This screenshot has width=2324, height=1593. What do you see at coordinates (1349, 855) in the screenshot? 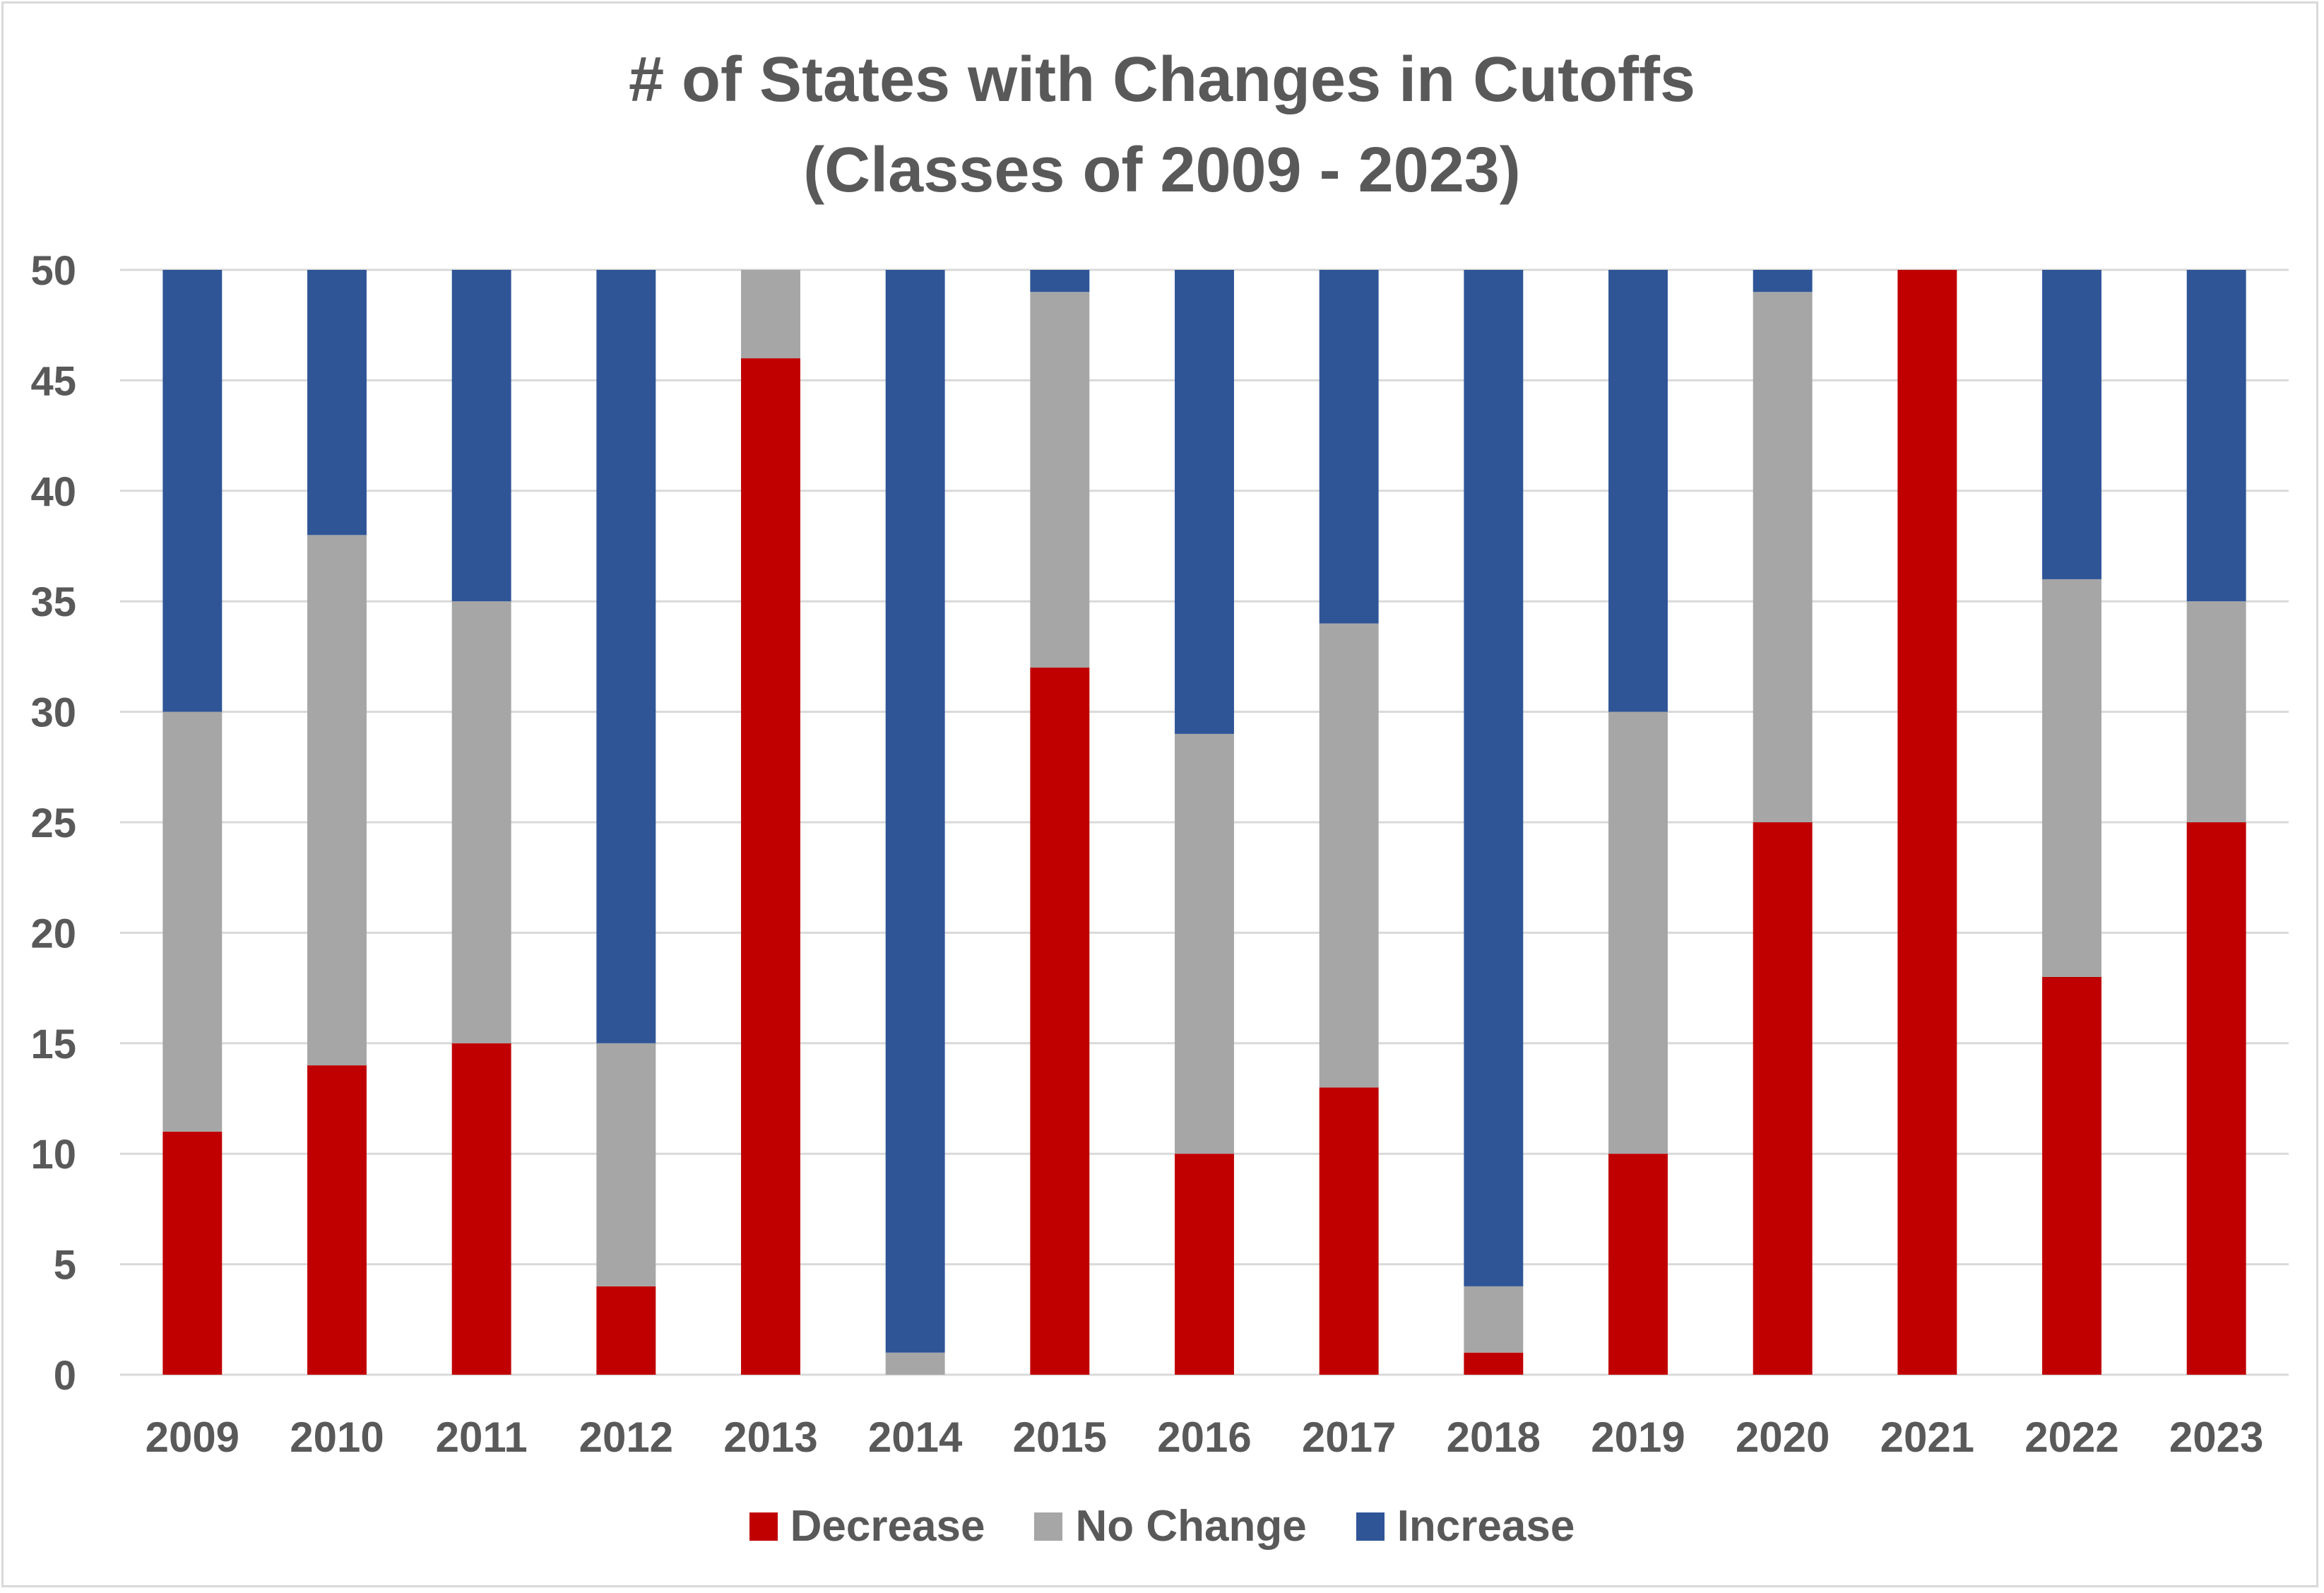
I see `bar-2017-no-change` at bounding box center [1349, 855].